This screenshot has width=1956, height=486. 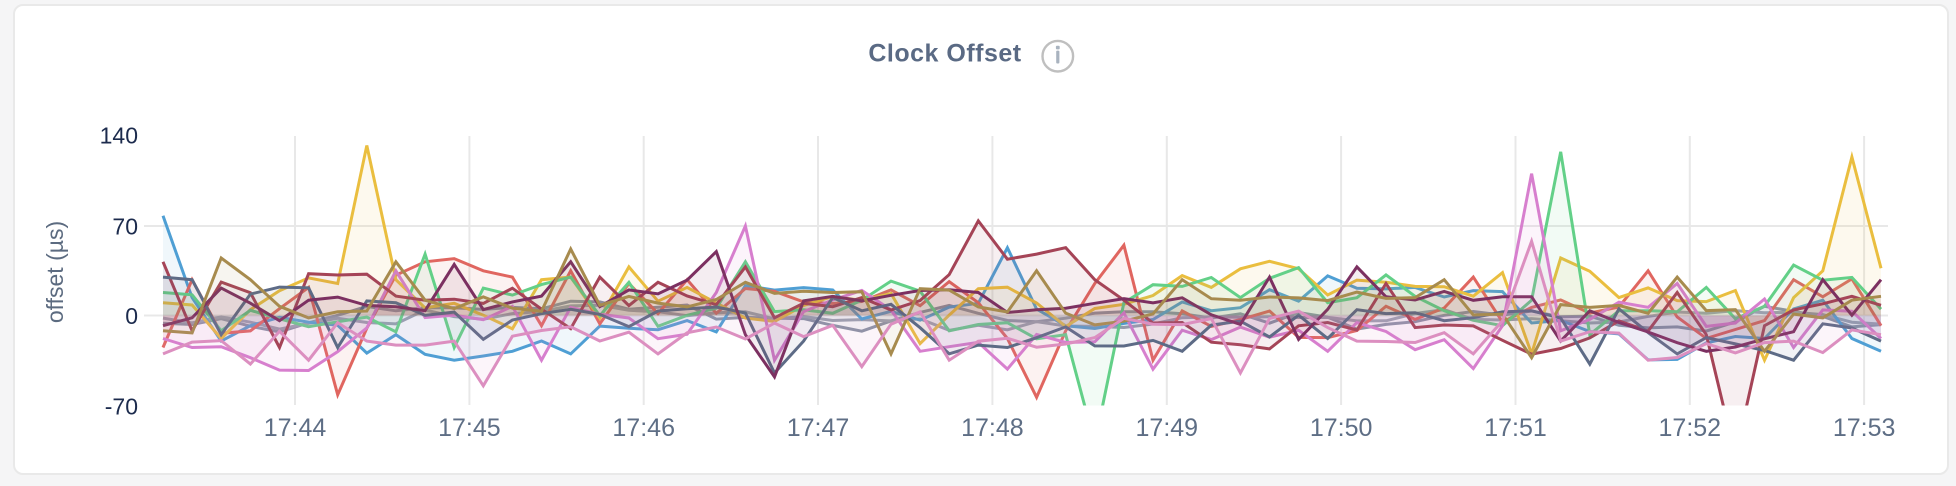 I want to click on svg-text: offset (µs), so click(x=55, y=272).